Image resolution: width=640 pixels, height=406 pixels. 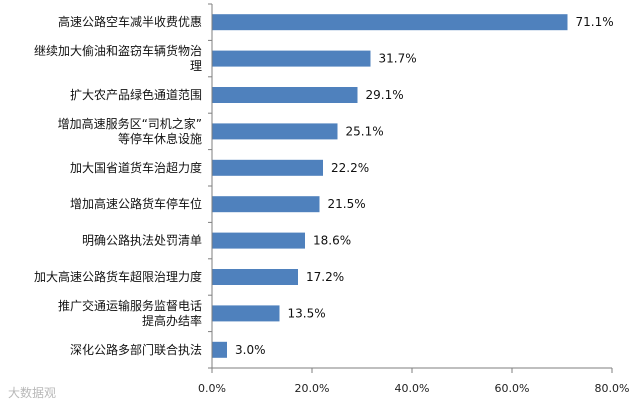 What do you see at coordinates (612, 388) in the screenshot?
I see `x-tick-label: 80.0%` at bounding box center [612, 388].